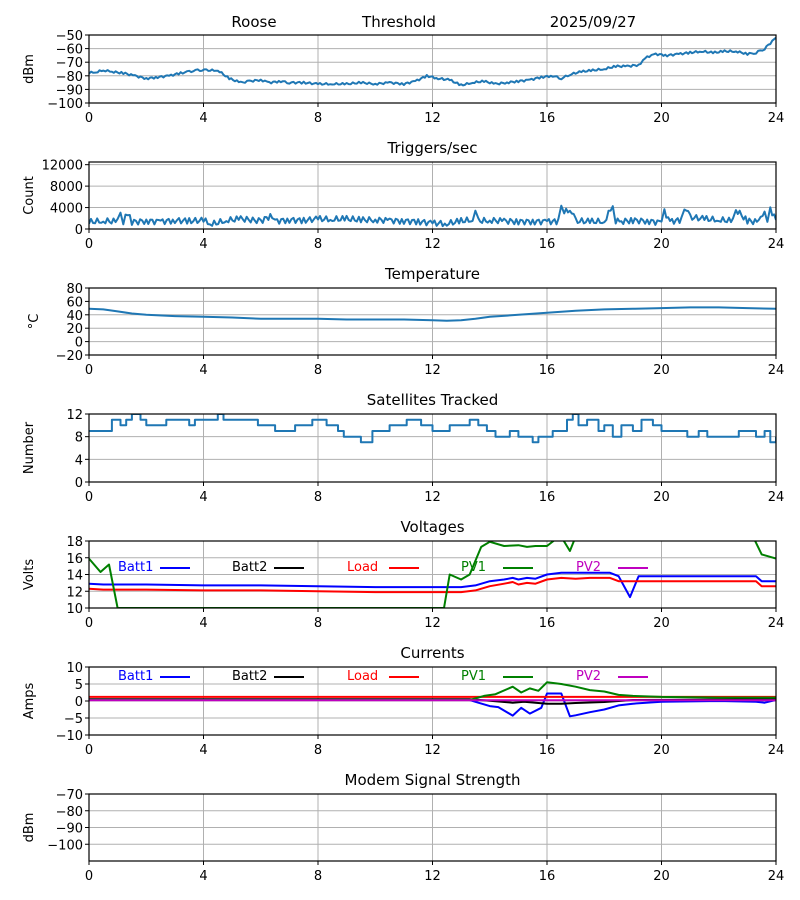 This screenshot has height=900, width=800. What do you see at coordinates (432, 216) in the screenshot?
I see `series-triggers` at bounding box center [432, 216].